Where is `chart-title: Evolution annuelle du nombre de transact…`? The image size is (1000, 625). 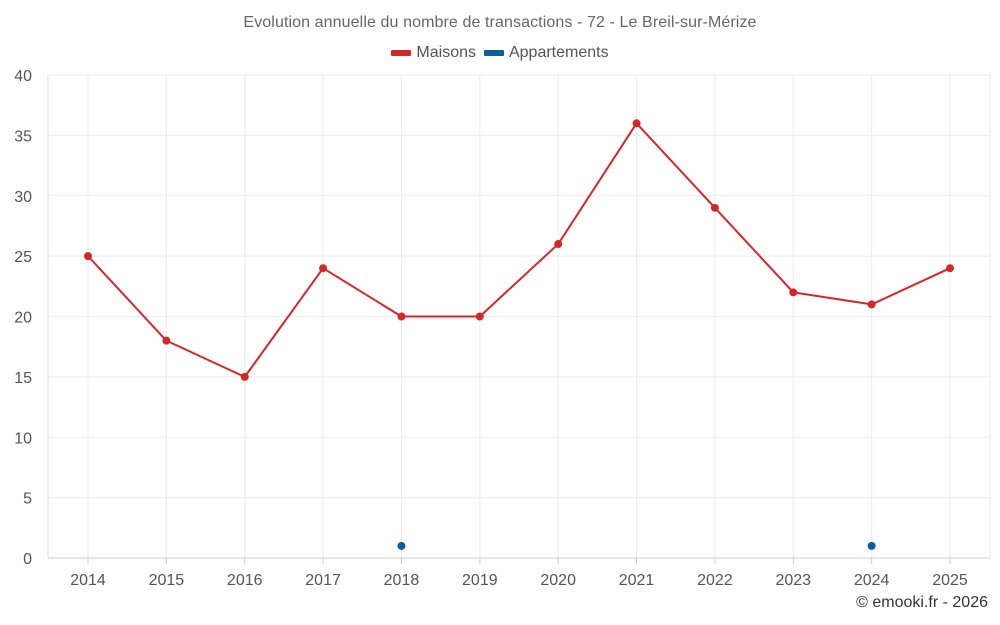 chart-title: Evolution annuelle du nombre de transact… is located at coordinates (500, 22).